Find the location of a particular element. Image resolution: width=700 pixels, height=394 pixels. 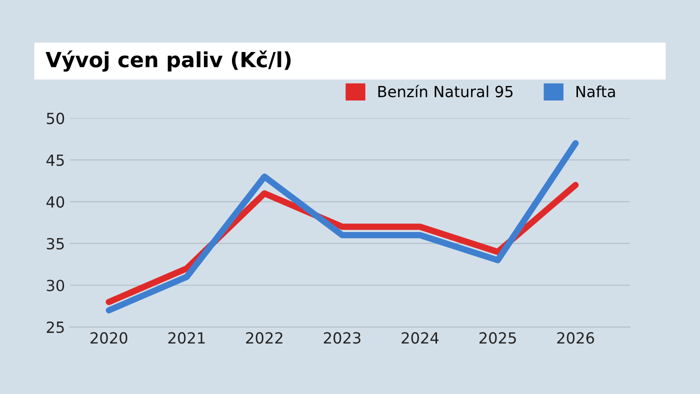

y-tick-label: 25 is located at coordinates (55, 327).